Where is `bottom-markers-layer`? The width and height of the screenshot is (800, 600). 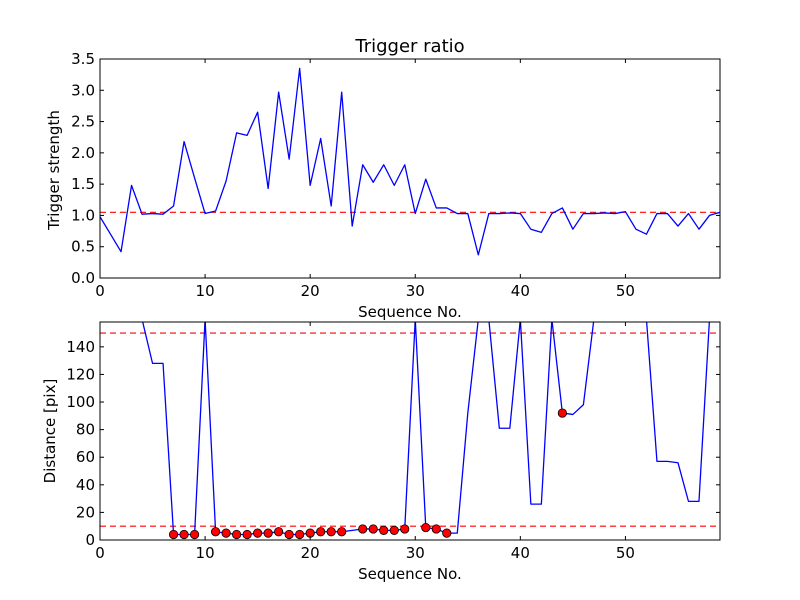 bottom-markers-layer is located at coordinates (367, 474).